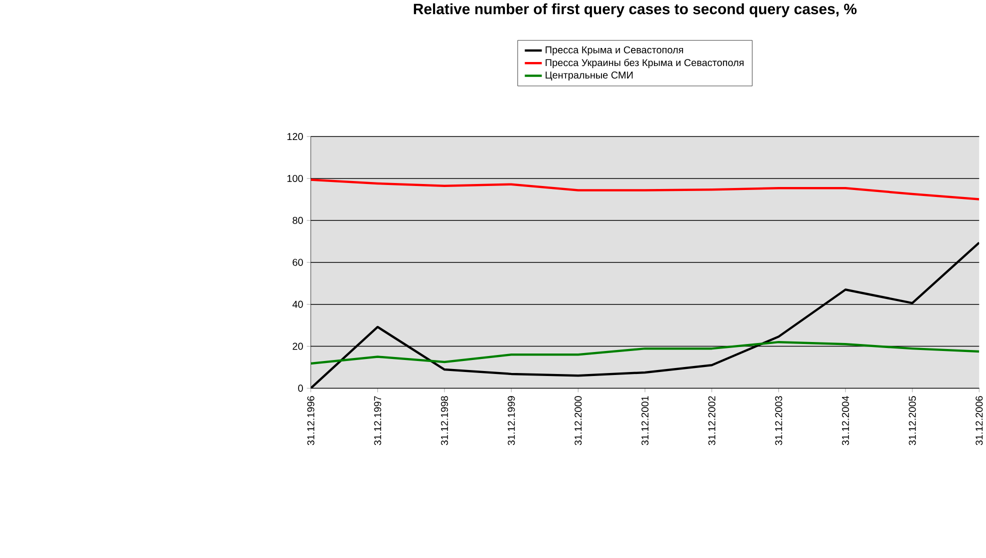 This screenshot has height=558, width=986. Describe the element at coordinates (589, 76) in the screenshot. I see `legend-label: Центральные СМИ` at that location.